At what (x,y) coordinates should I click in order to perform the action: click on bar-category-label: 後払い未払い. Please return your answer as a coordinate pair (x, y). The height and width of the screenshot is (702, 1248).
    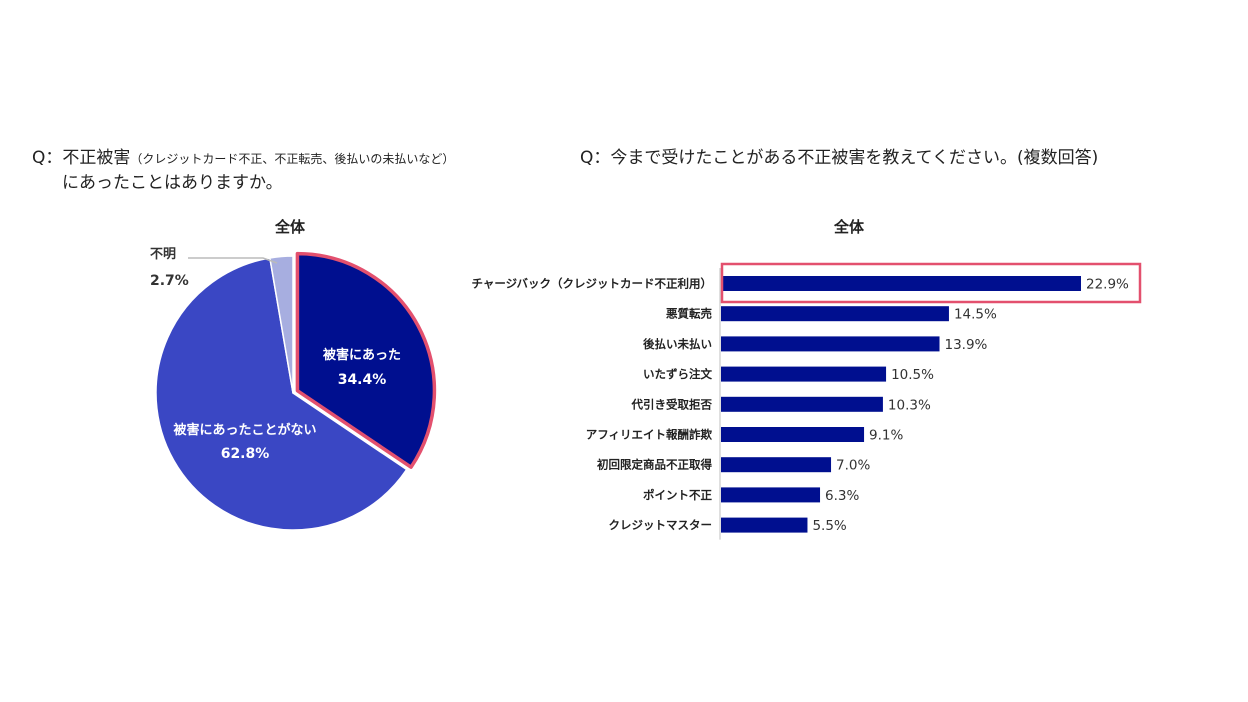
    Looking at the image, I should click on (677, 344).